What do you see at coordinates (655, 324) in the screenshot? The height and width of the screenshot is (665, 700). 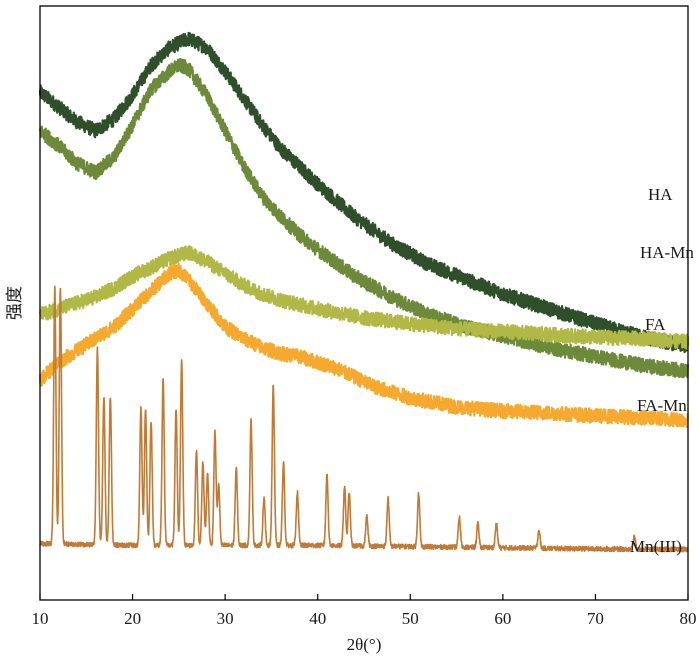 I see `series-label-fa: FA` at bounding box center [655, 324].